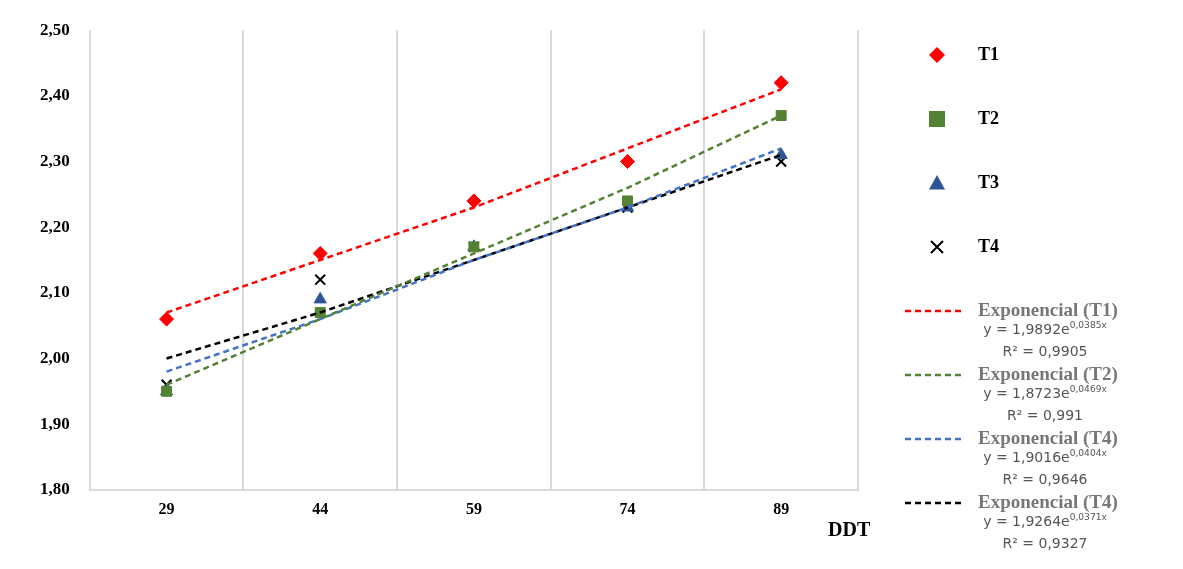  I want to click on y-tick-label: 2,00, so click(55, 357).